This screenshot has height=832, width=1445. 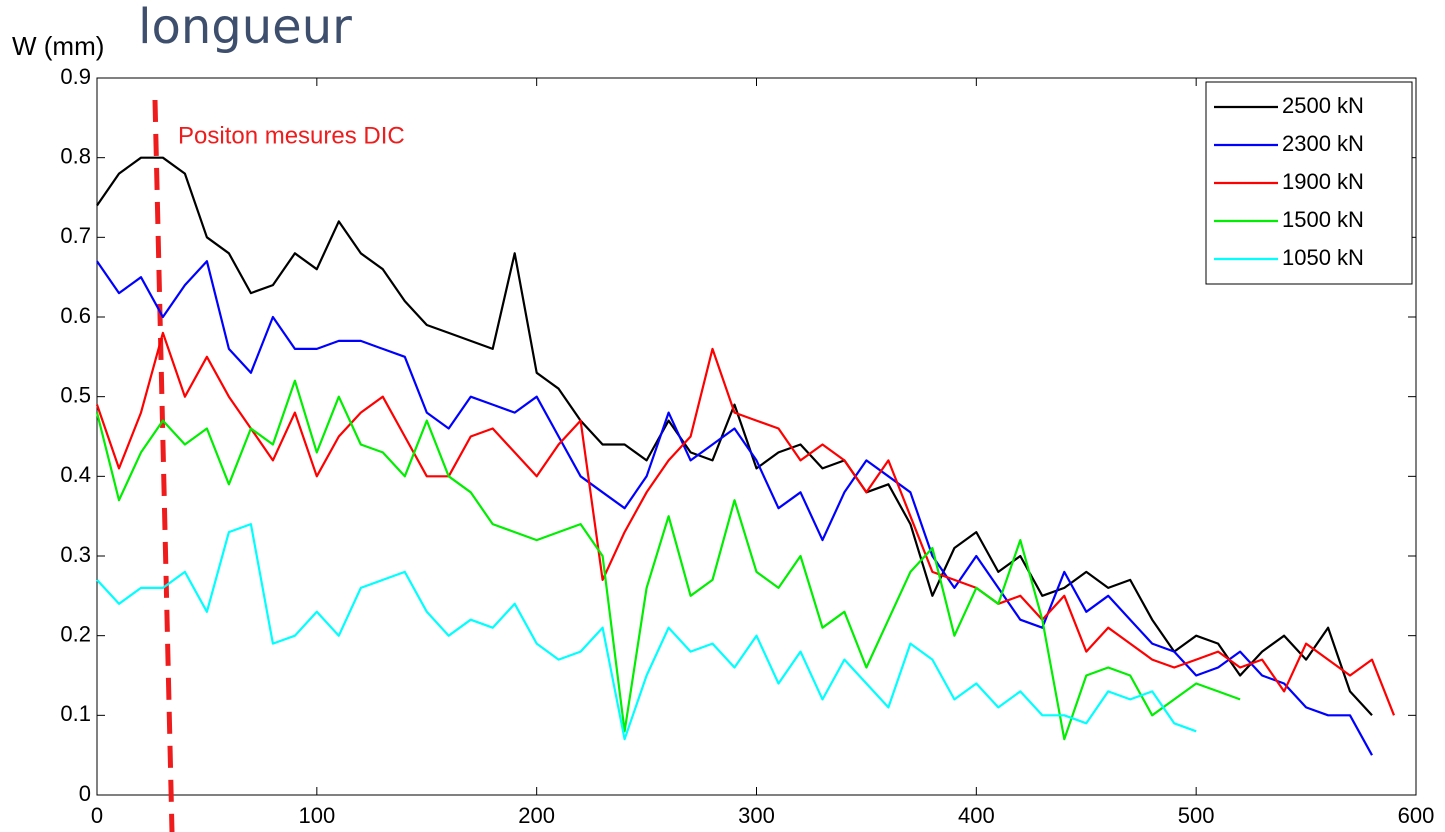 What do you see at coordinates (1416, 815) in the screenshot?
I see `x-tick-label: 600` at bounding box center [1416, 815].